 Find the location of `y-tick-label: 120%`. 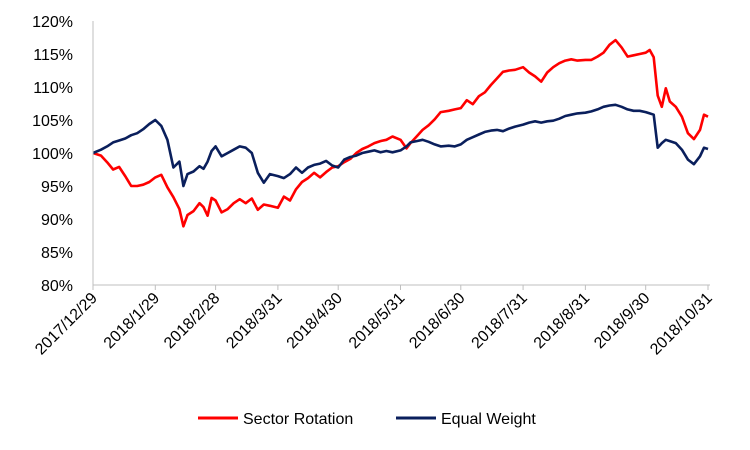

y-tick-label: 120% is located at coordinates (52, 22).